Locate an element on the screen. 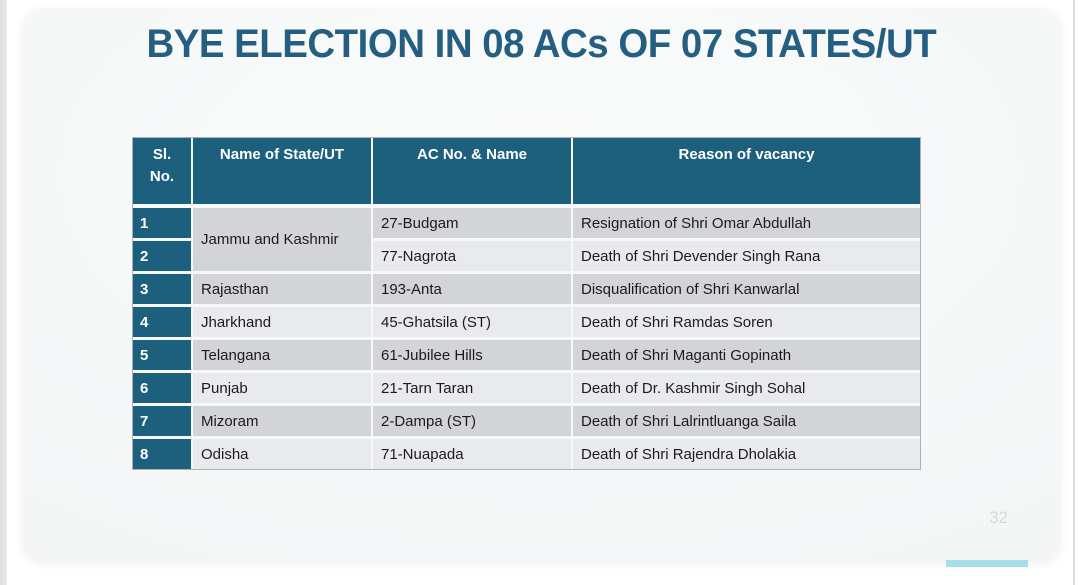 The height and width of the screenshot is (585, 1079). column-header-sl-no: Sl. No. is located at coordinates (163, 173).